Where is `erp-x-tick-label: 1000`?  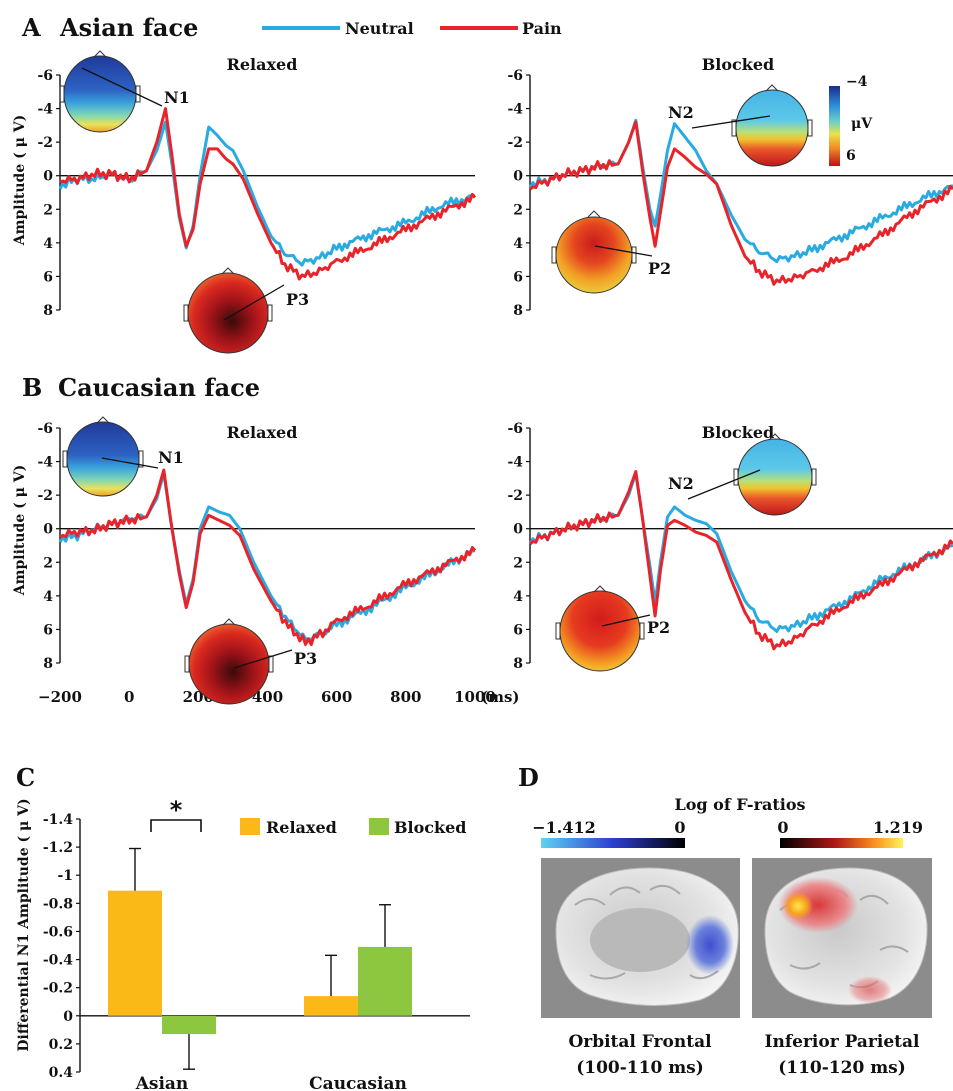
erp-x-tick-label: 1000 is located at coordinates (475, 697).